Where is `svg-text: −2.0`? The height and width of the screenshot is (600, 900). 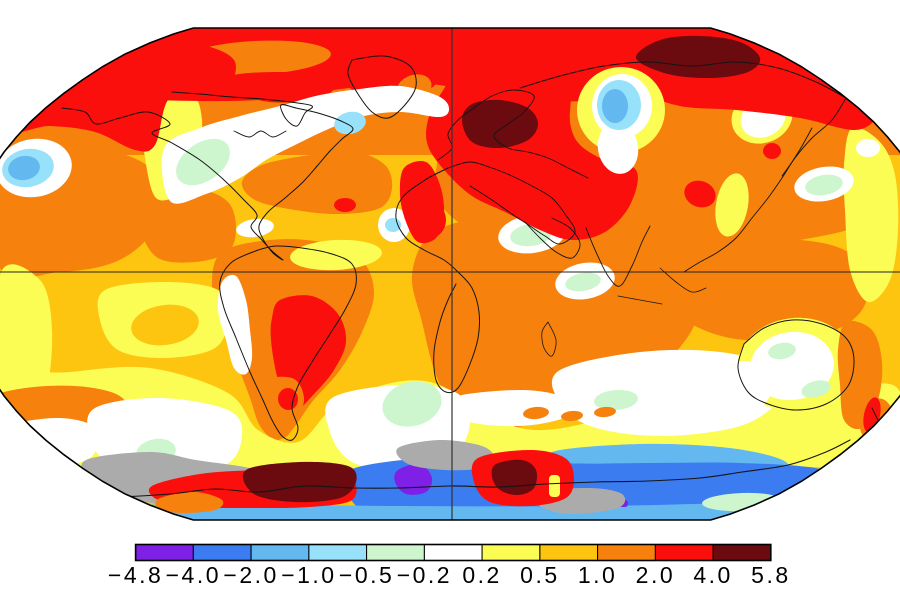 svg-text: −2.0 is located at coordinates (250, 575).